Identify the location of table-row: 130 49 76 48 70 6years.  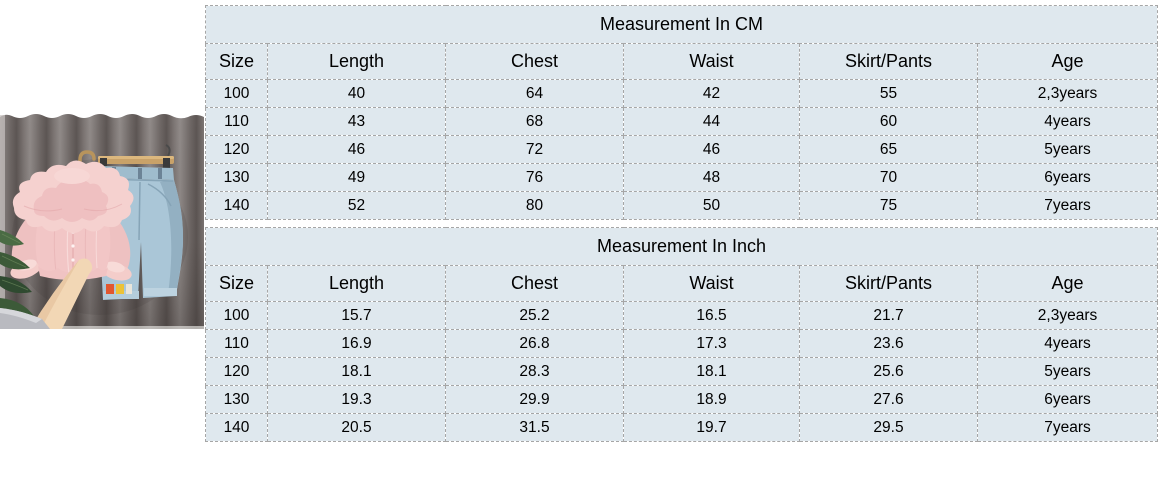
(681, 177).